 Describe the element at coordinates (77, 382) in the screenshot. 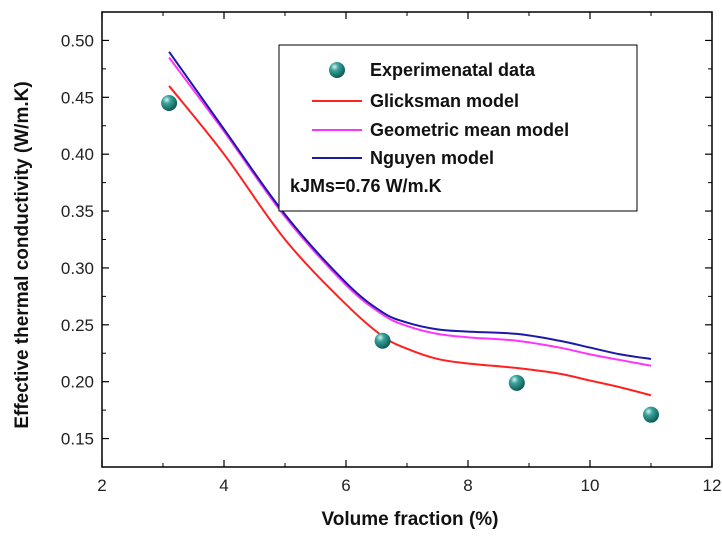

I see `y-tick-label: 0.20` at that location.